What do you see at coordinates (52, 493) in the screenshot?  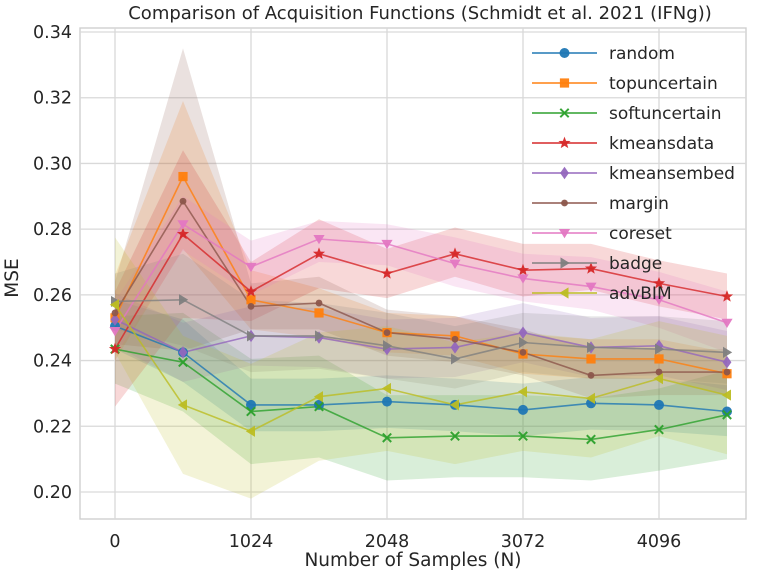 I see `y-tick-label: 0.20` at bounding box center [52, 493].